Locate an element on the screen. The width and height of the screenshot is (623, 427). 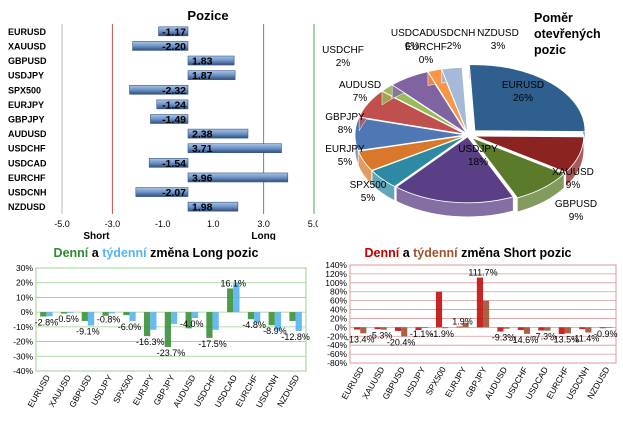
data-label: 111.7% is located at coordinates (482, 273).